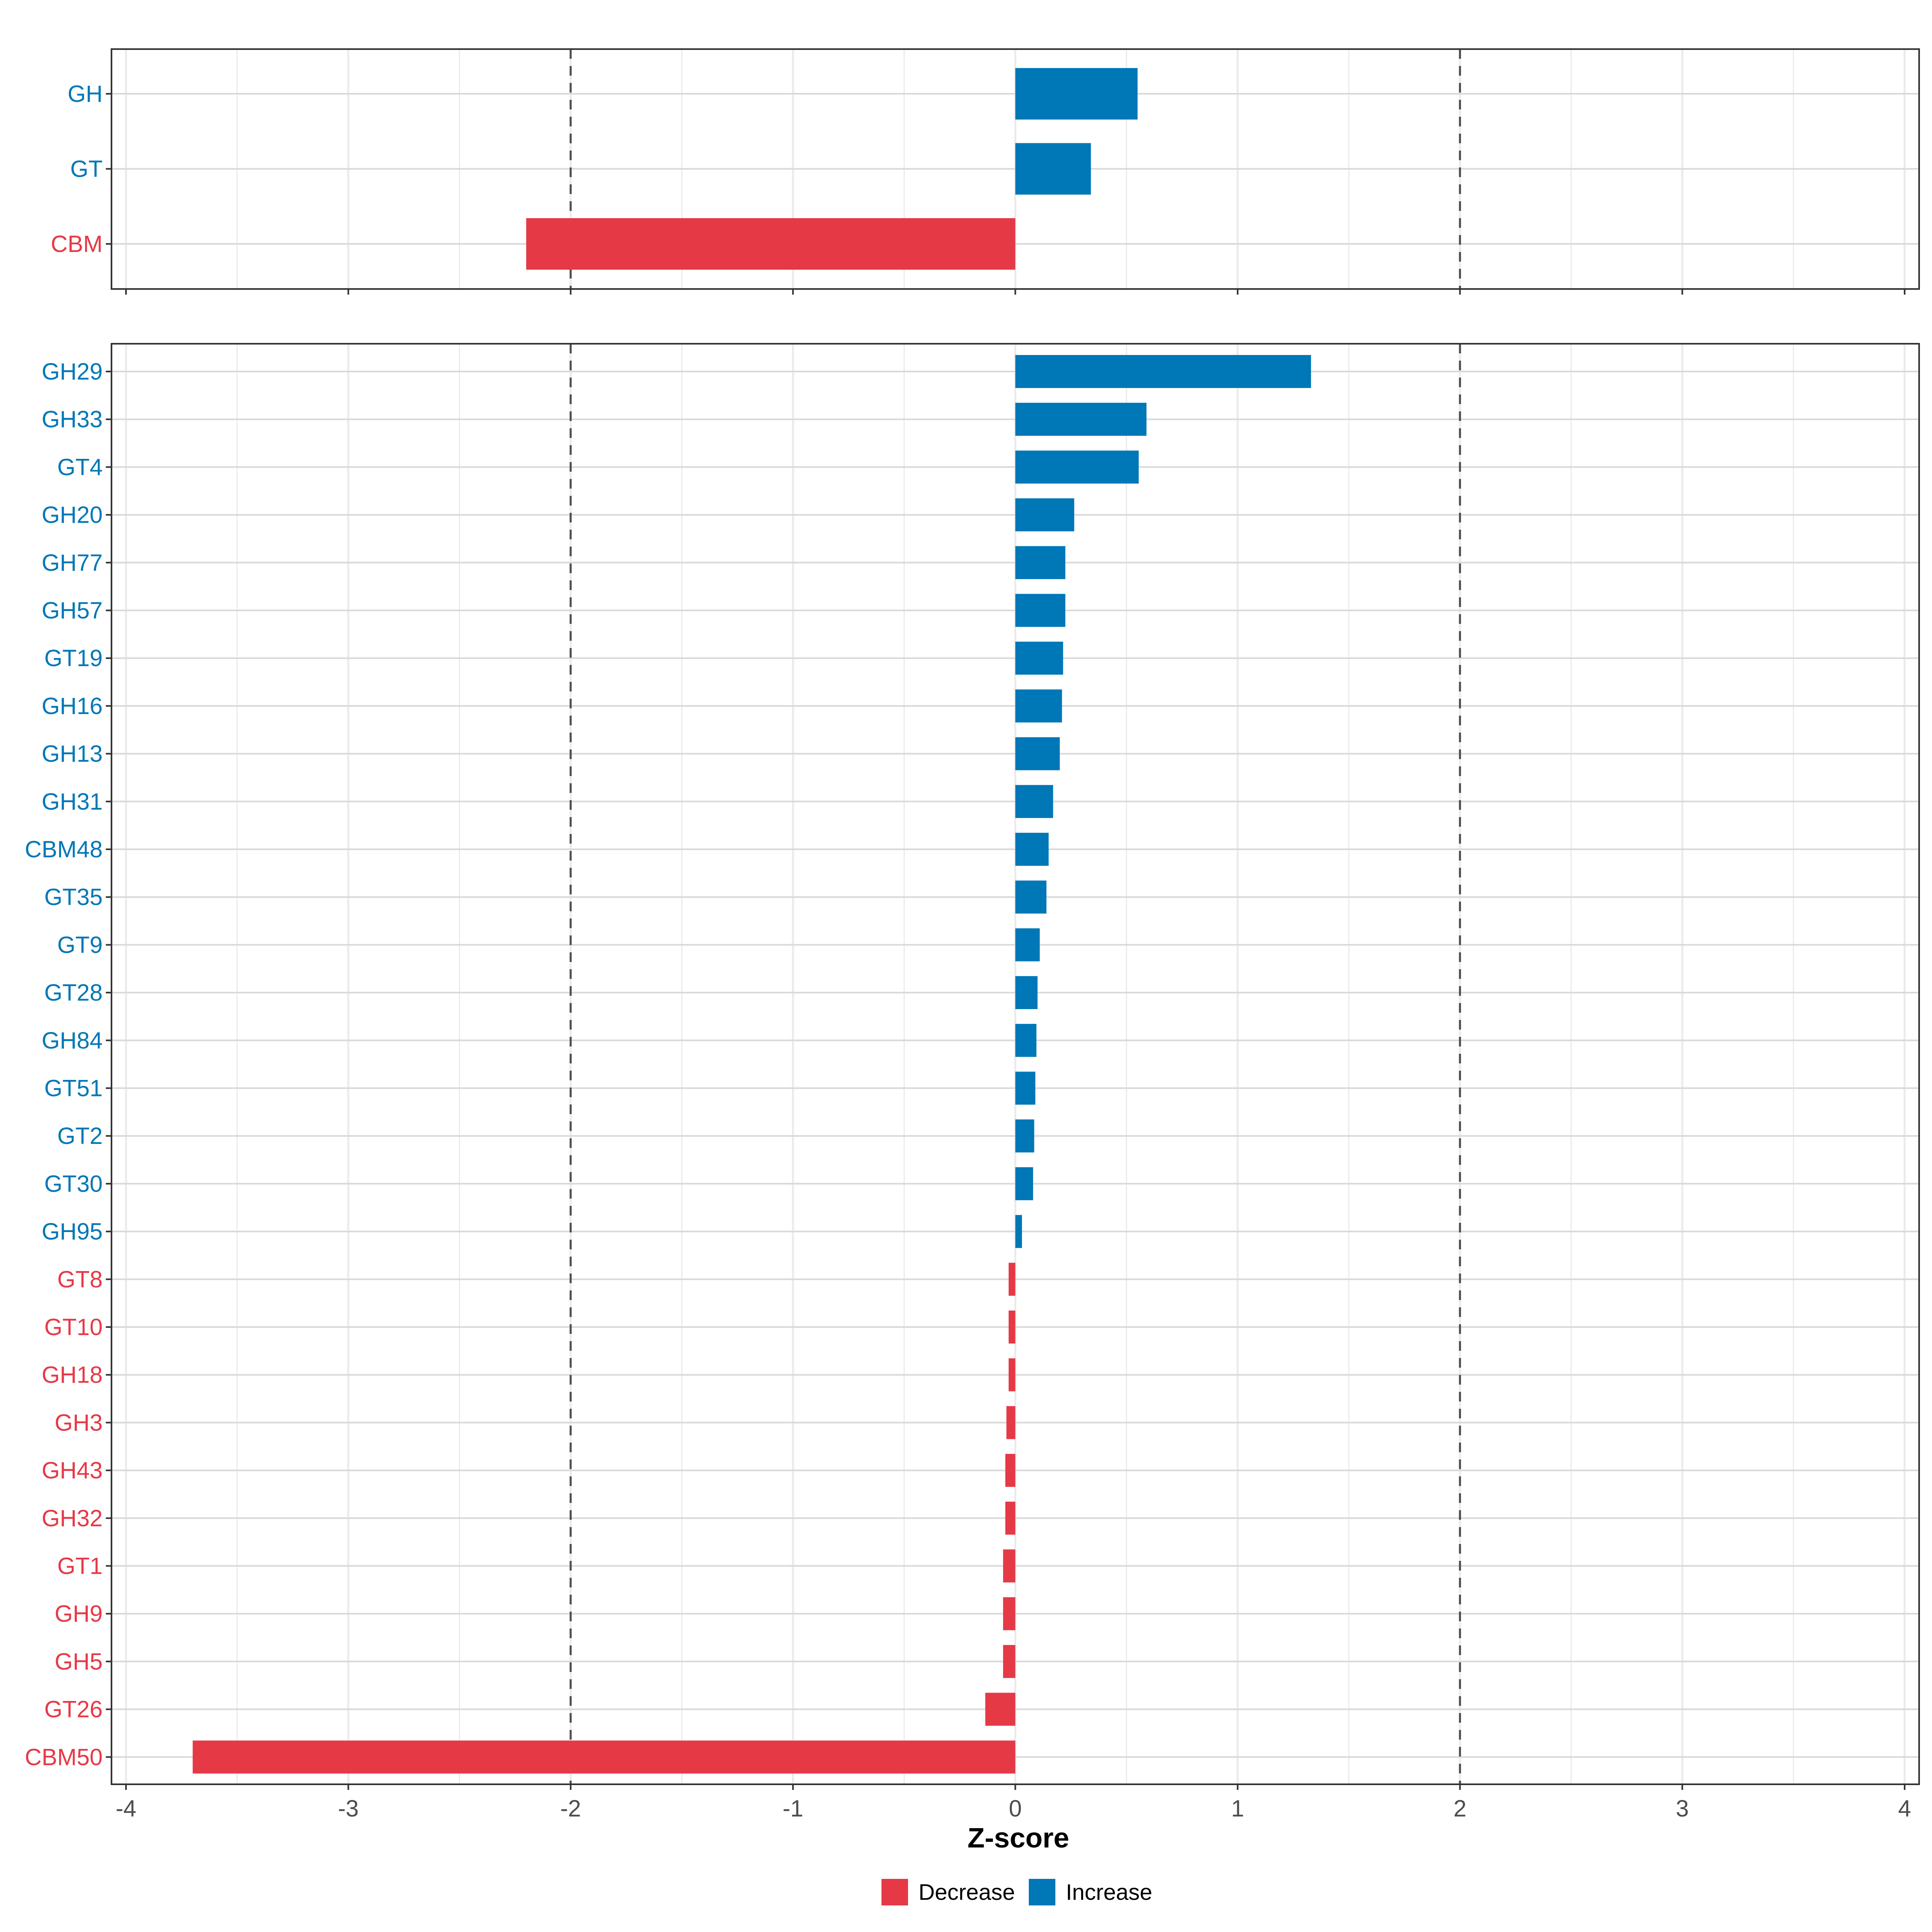  Describe the element at coordinates (1163, 371) in the screenshot. I see `bar-gh29` at that location.